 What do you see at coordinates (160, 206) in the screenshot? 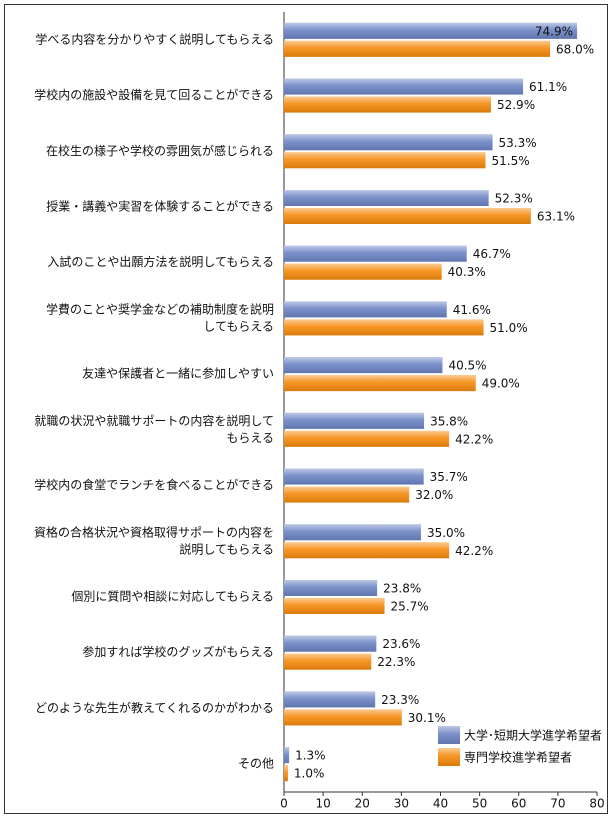
I see `y-tick-label: 授業・講義や実習を体験することができる` at bounding box center [160, 206].